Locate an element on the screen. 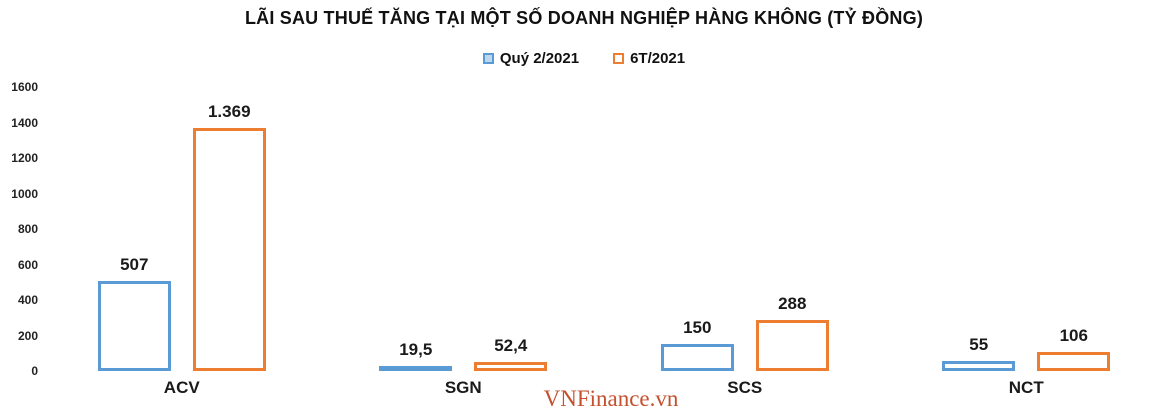  category-label-nct: NCT is located at coordinates (1026, 387).